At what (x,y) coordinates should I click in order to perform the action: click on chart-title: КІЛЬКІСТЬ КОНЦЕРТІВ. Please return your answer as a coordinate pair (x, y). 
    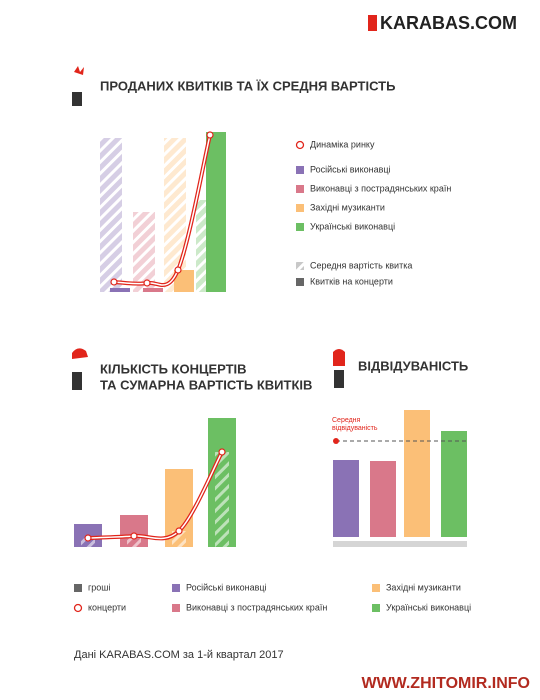
    Looking at the image, I should click on (173, 368).